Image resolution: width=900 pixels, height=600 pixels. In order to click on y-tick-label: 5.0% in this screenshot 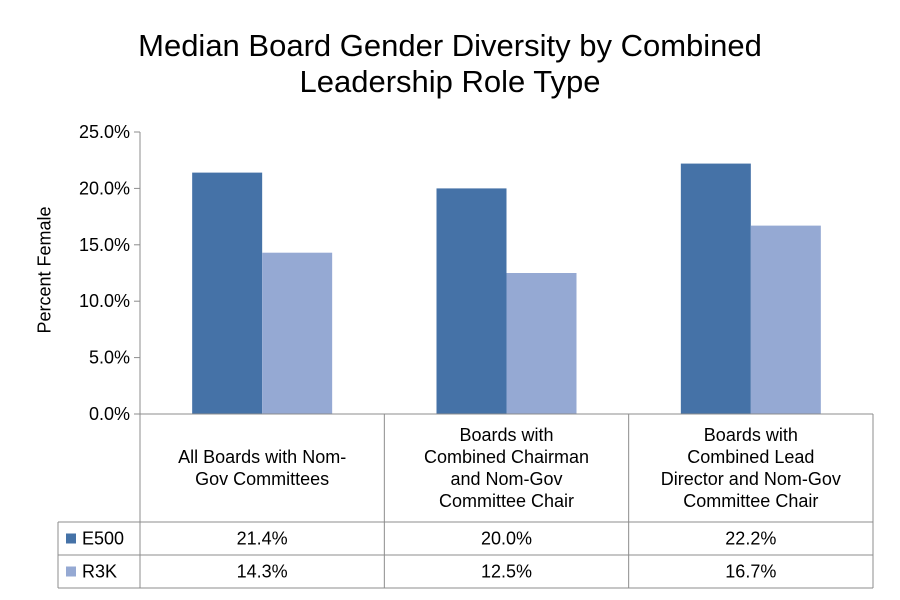, I will do `click(109, 358)`.